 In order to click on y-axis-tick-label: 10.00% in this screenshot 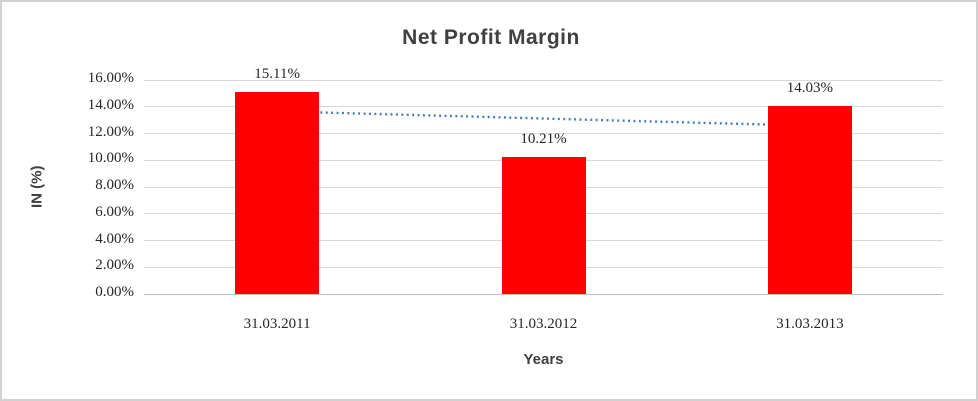, I will do `click(110, 158)`.